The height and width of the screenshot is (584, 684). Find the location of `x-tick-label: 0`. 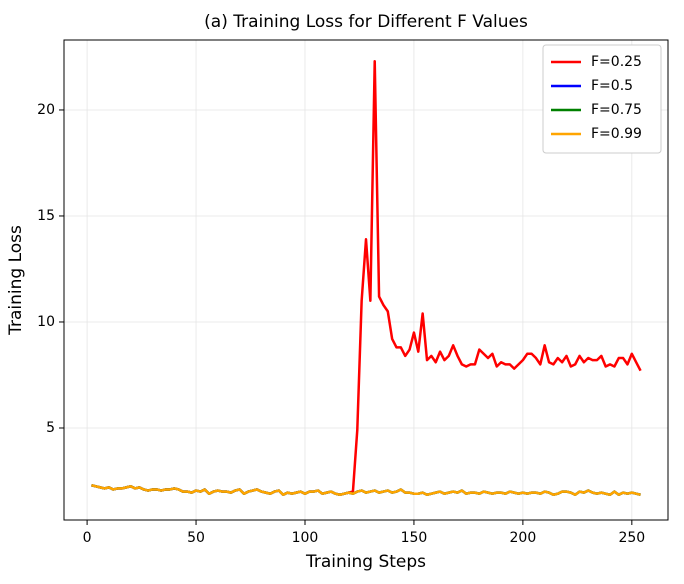

x-tick-label: 0 is located at coordinates (87, 538).